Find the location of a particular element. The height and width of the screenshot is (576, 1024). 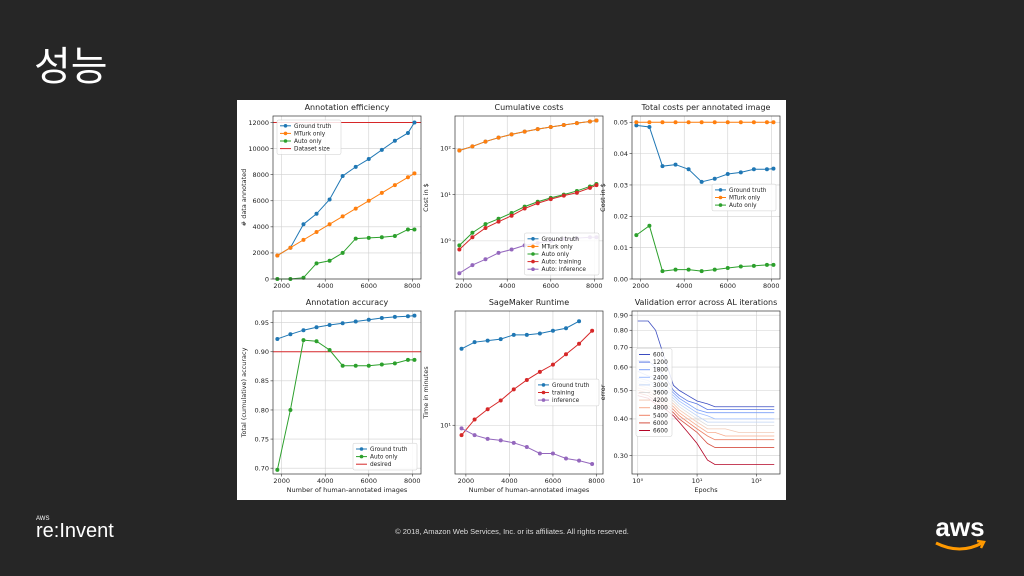

y-tick-label: 0.80 is located at coordinates (621, 331).